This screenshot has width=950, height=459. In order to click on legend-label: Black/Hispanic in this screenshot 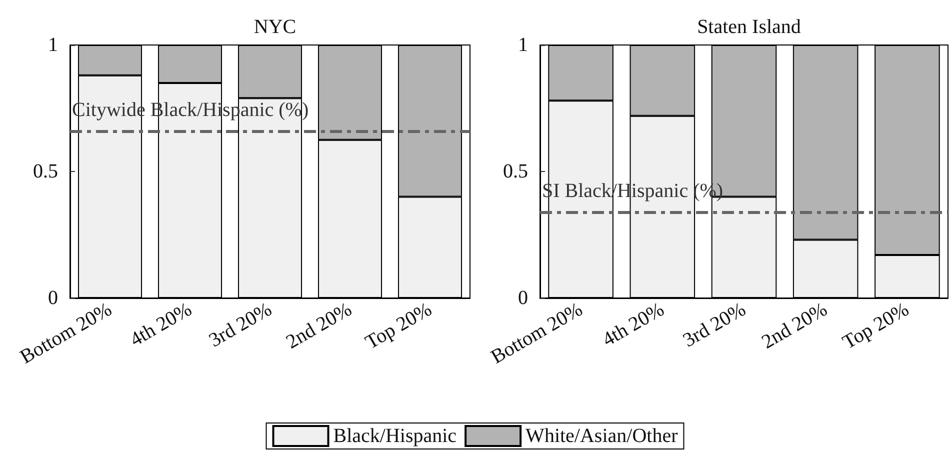, I will do `click(395, 436)`.